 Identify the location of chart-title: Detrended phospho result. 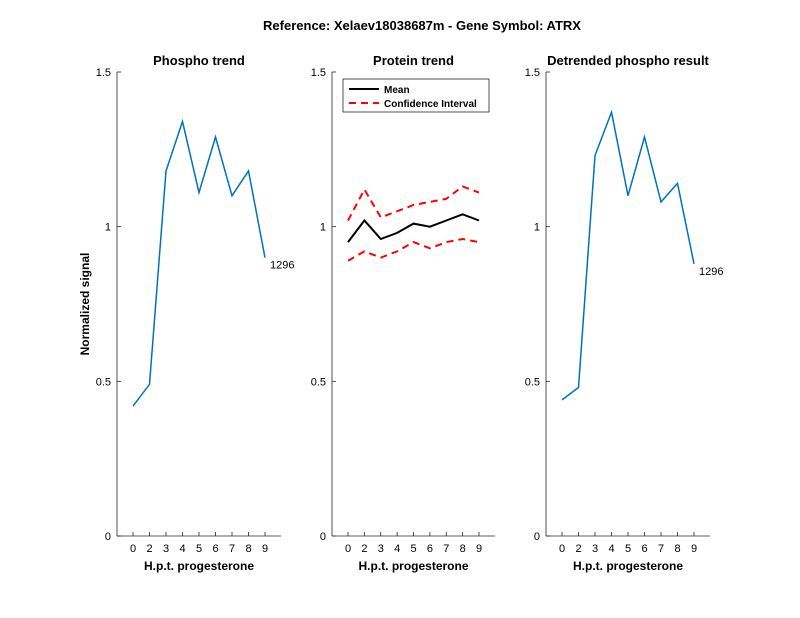
(628, 60).